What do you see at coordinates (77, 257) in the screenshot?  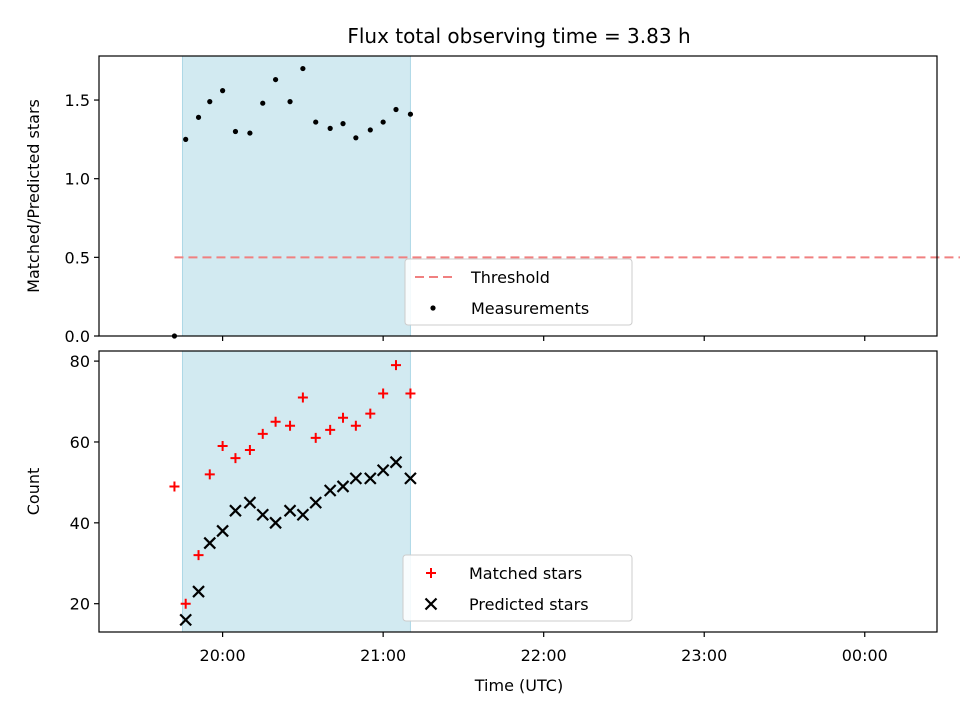 I see `y-tick-label: 0.5` at bounding box center [77, 257].